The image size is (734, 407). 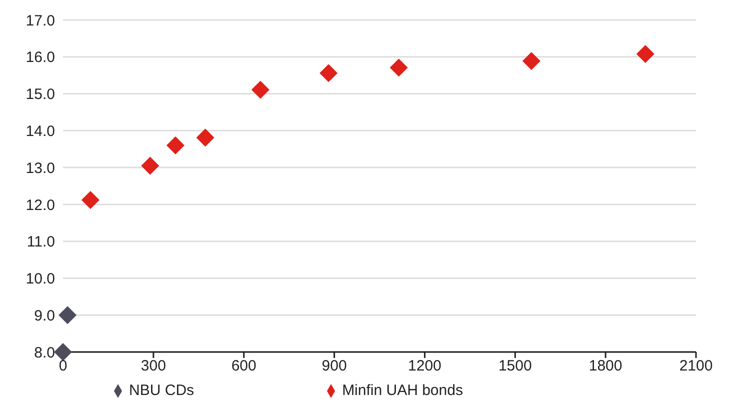 I want to click on x-tick-label: 1500, so click(x=515, y=366).